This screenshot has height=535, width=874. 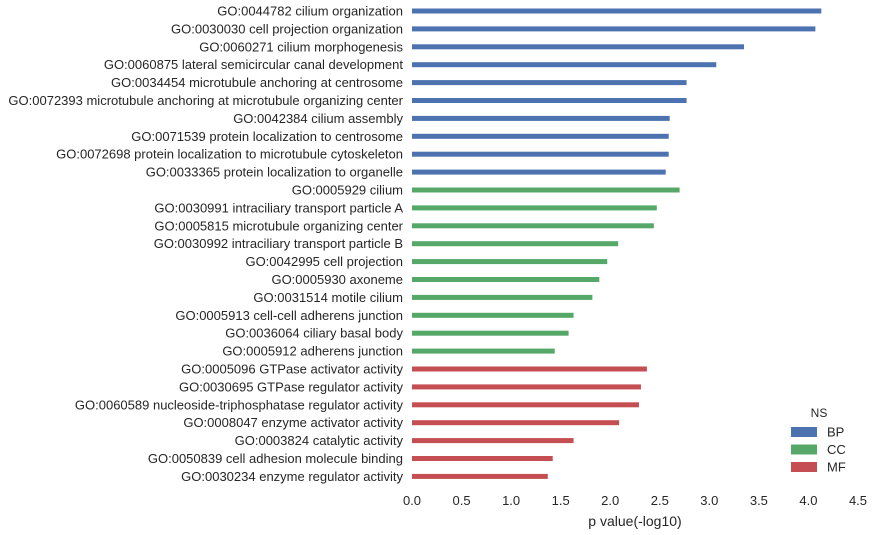 What do you see at coordinates (610, 500) in the screenshot?
I see `x-tick-label: 2.0` at bounding box center [610, 500].